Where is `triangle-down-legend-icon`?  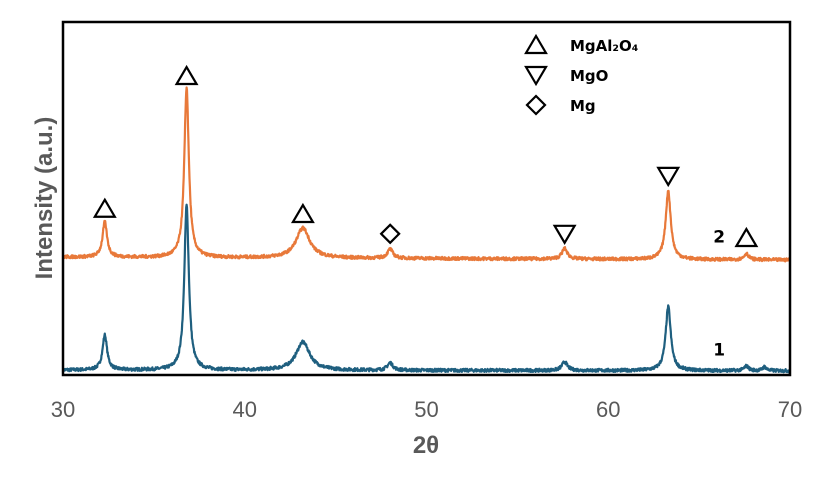 triangle-down-legend-icon is located at coordinates (536, 76).